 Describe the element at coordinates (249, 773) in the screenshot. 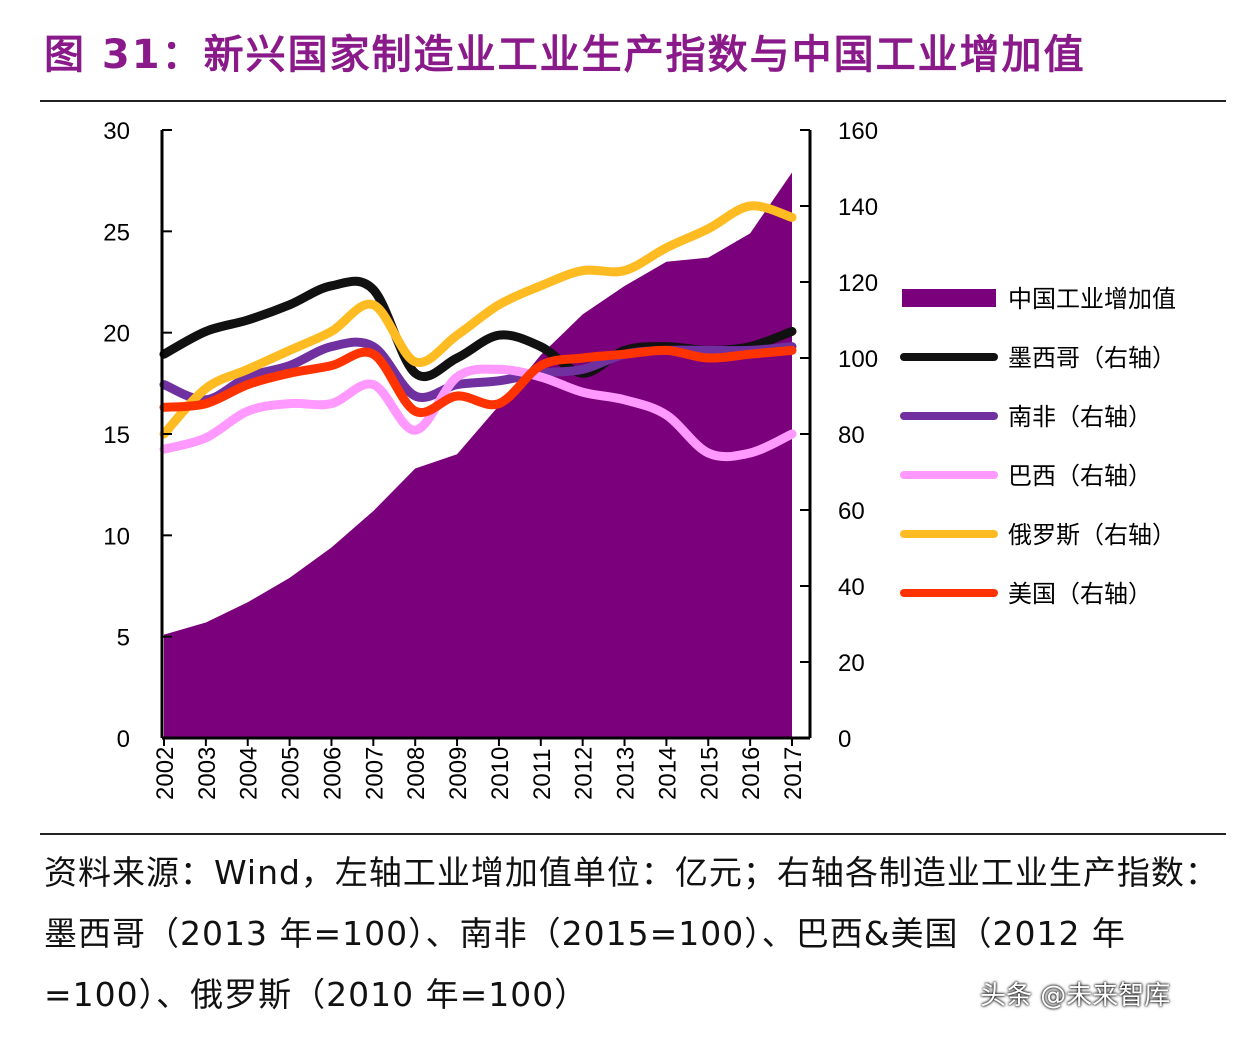

I see `x-tick-label: 2004` at that location.